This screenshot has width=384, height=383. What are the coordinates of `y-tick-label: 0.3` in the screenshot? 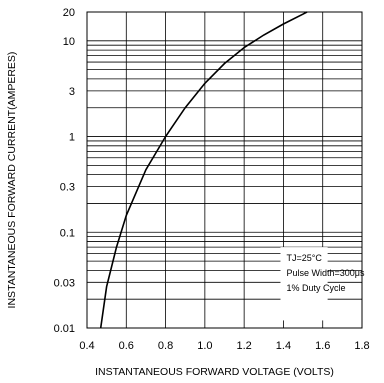 It's located at (67, 188).